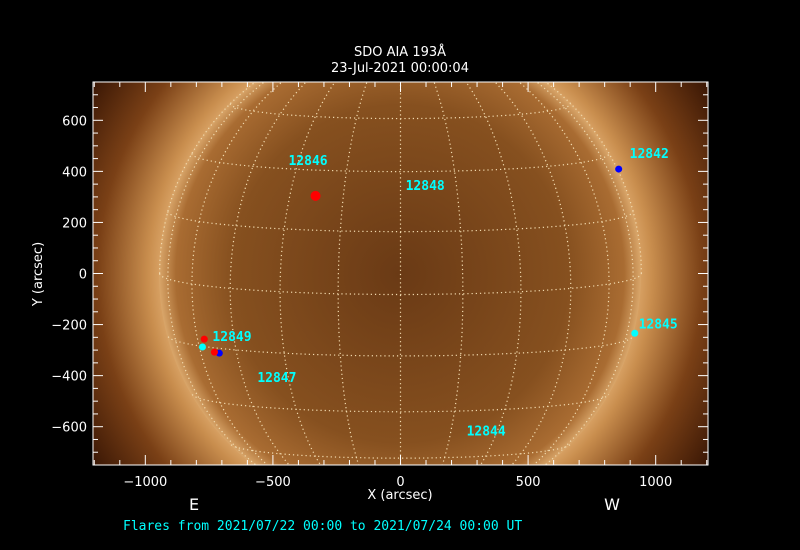 The height and width of the screenshot is (550, 800). I want to click on x-tick-label: 500, so click(528, 482).